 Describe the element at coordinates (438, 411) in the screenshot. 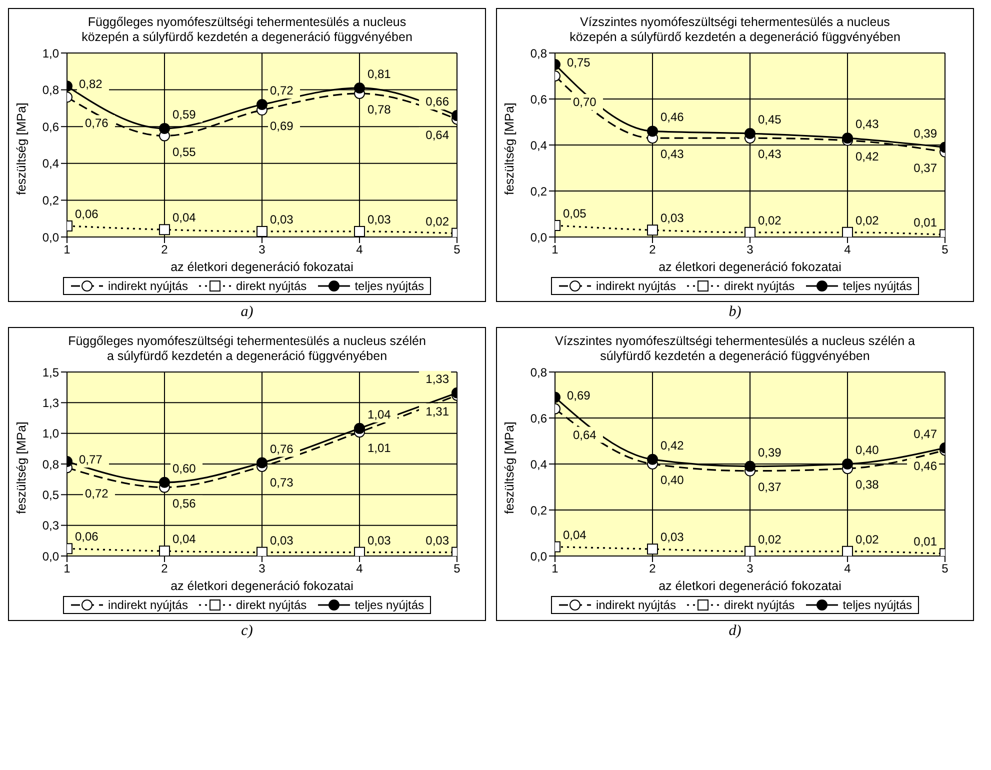

I see `data-label: 1,31` at that location.